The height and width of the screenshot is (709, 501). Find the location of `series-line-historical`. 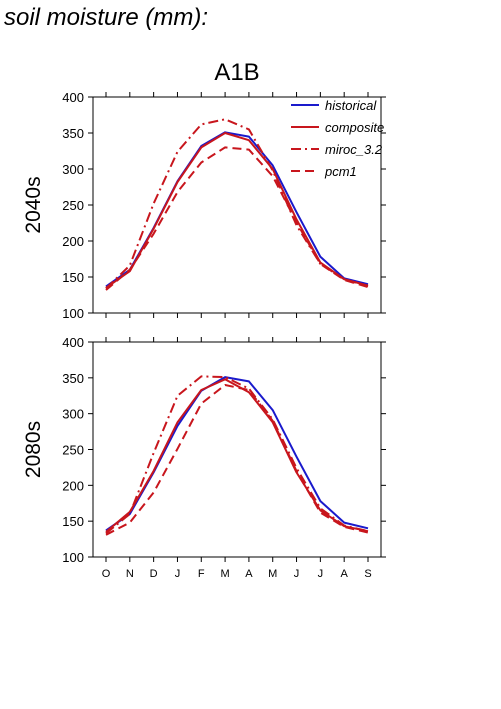

series-line-historical is located at coordinates (237, 454).